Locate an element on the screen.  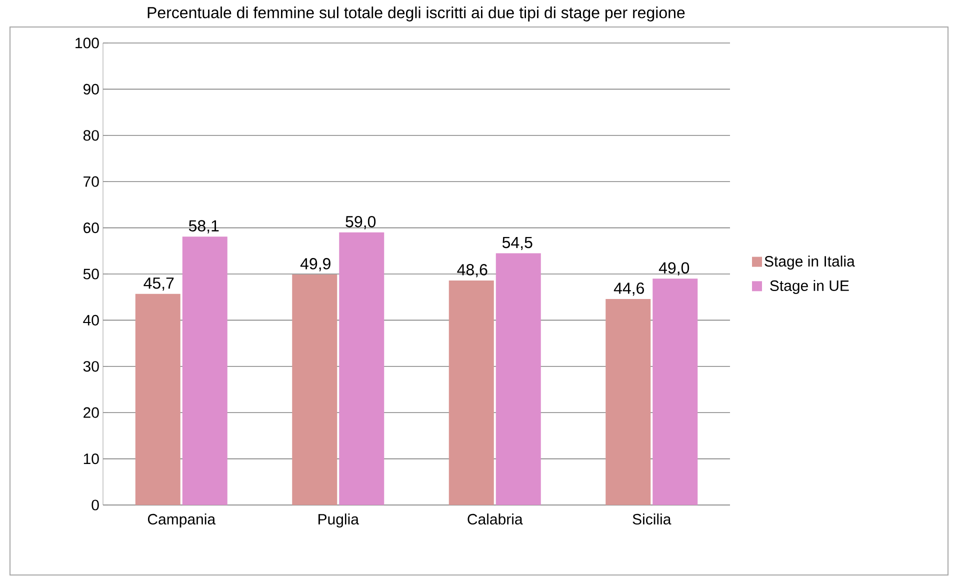
y-tick-label: 10 is located at coordinates (91, 458).